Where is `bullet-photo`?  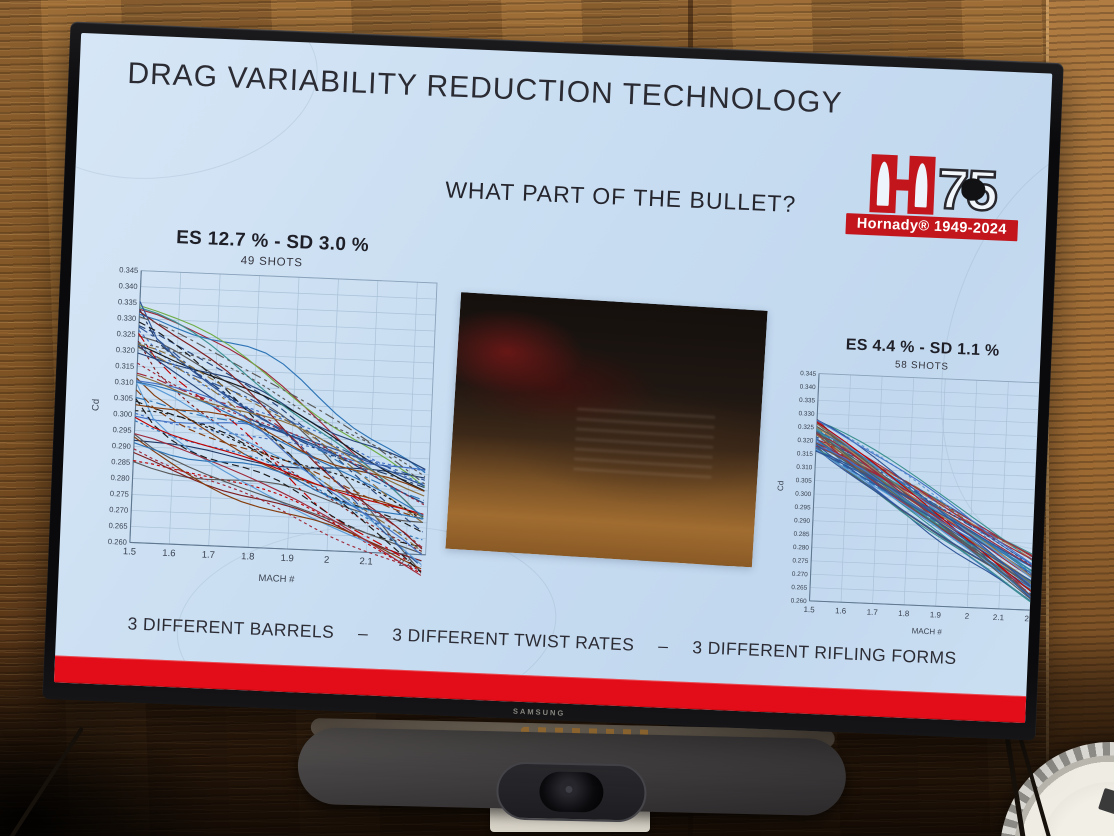
bullet-photo is located at coordinates (606, 430).